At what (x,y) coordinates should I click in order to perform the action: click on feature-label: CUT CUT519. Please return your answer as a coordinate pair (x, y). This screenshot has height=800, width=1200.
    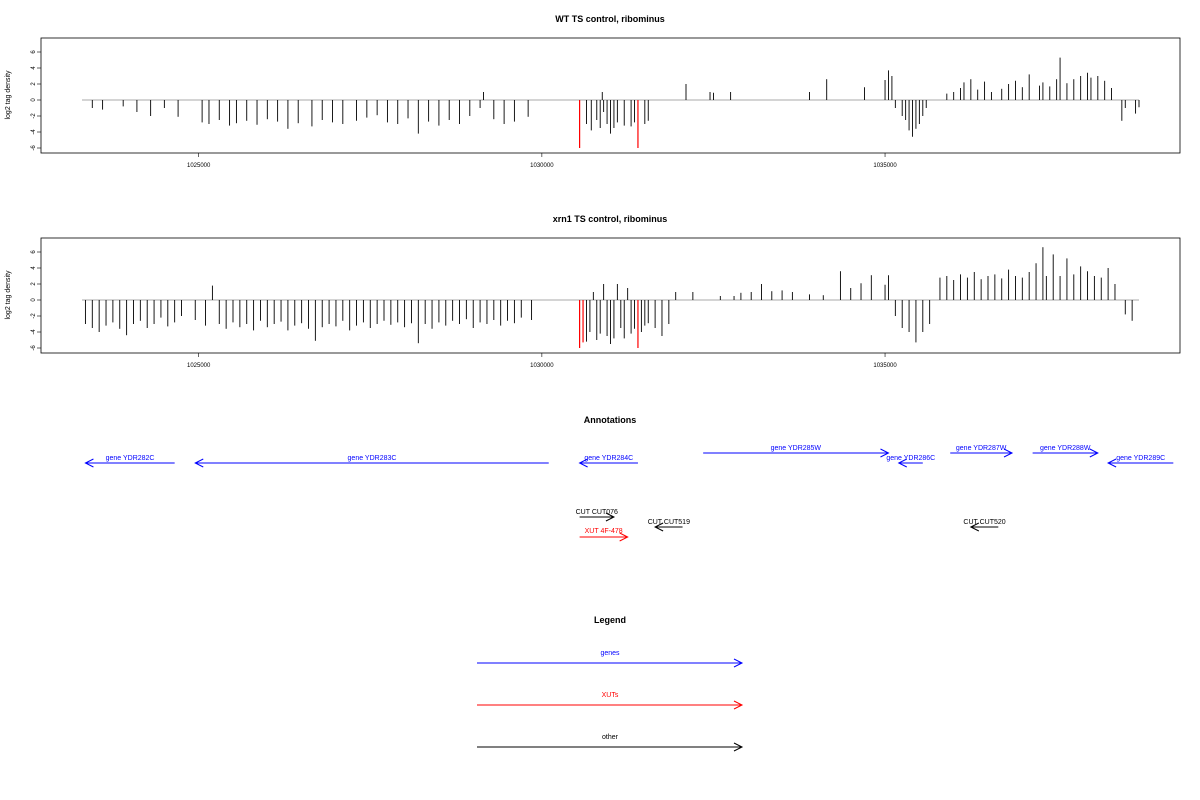
    Looking at the image, I should click on (669, 522).